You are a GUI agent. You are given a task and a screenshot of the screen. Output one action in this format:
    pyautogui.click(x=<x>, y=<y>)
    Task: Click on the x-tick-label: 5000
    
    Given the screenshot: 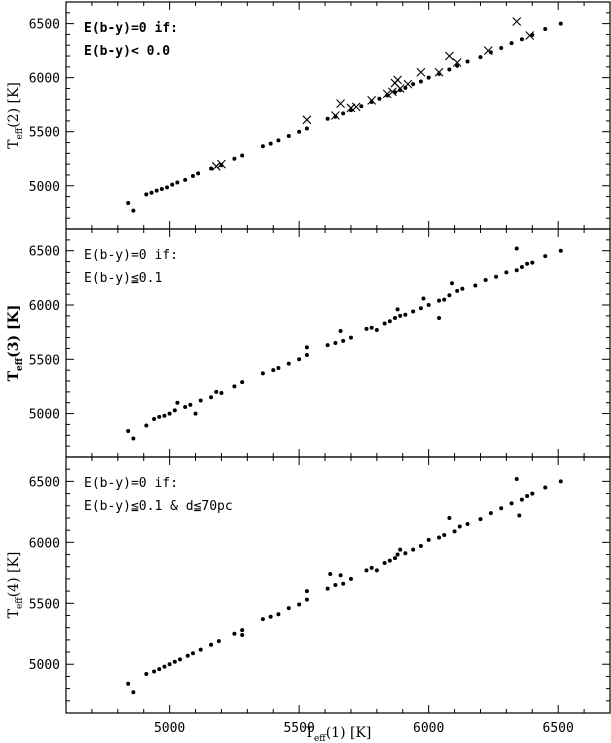 What is the action you would take?
    pyautogui.click(x=169, y=728)
    